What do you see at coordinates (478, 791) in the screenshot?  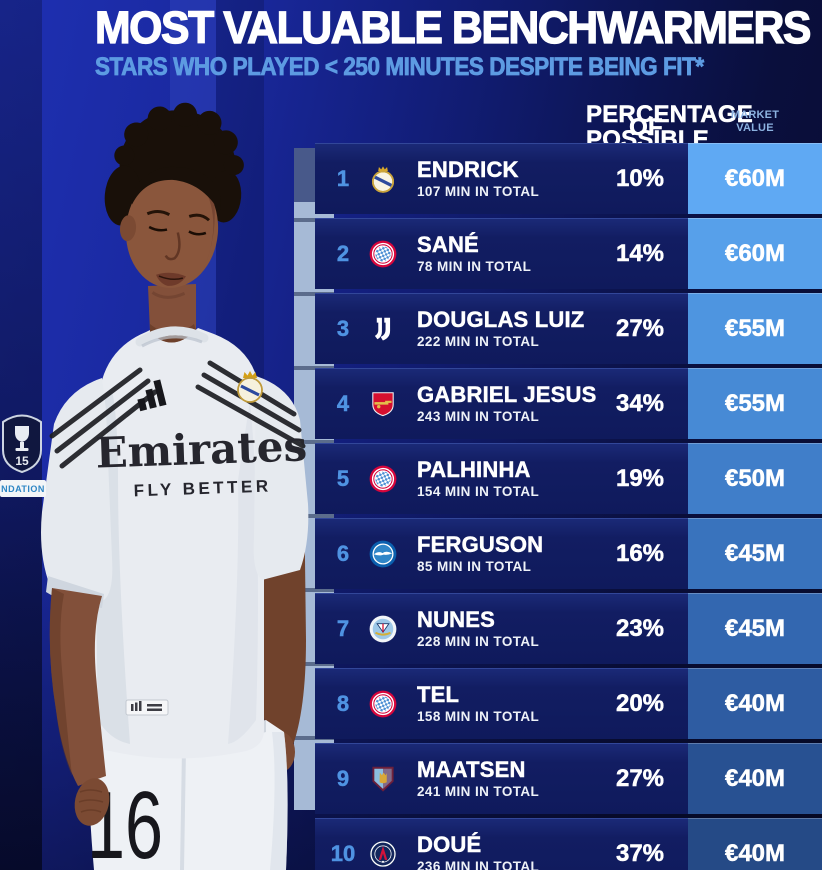 I see `minutes-total: 241 MIN IN TOTAL` at bounding box center [478, 791].